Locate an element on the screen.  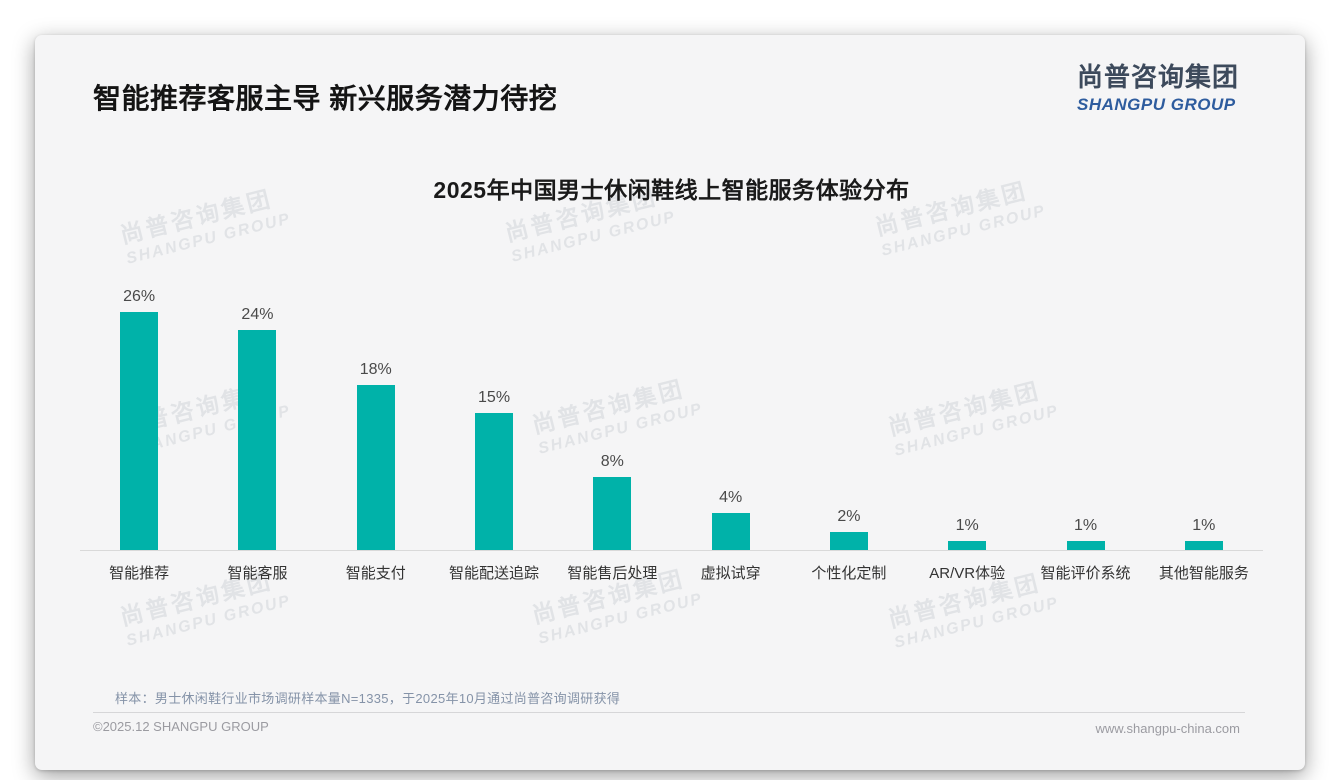
brand-logo-english: SHANGPU GROUP is located at coordinates (1156, 104).